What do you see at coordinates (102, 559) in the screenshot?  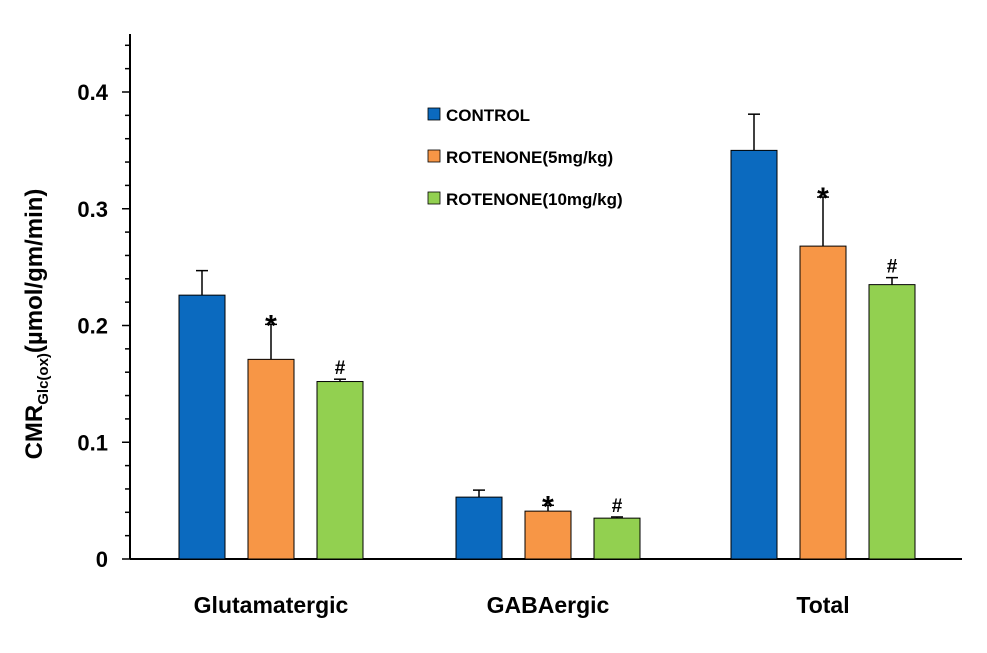 I see `y-tick-label: 0` at bounding box center [102, 559].